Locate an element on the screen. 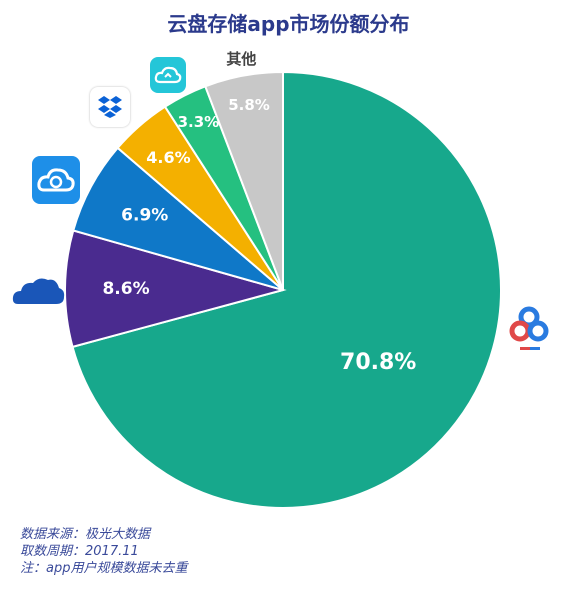 The height and width of the screenshot is (591, 577). data-remark-note: 注：app用户规模数据未去重 is located at coordinates (104, 568).